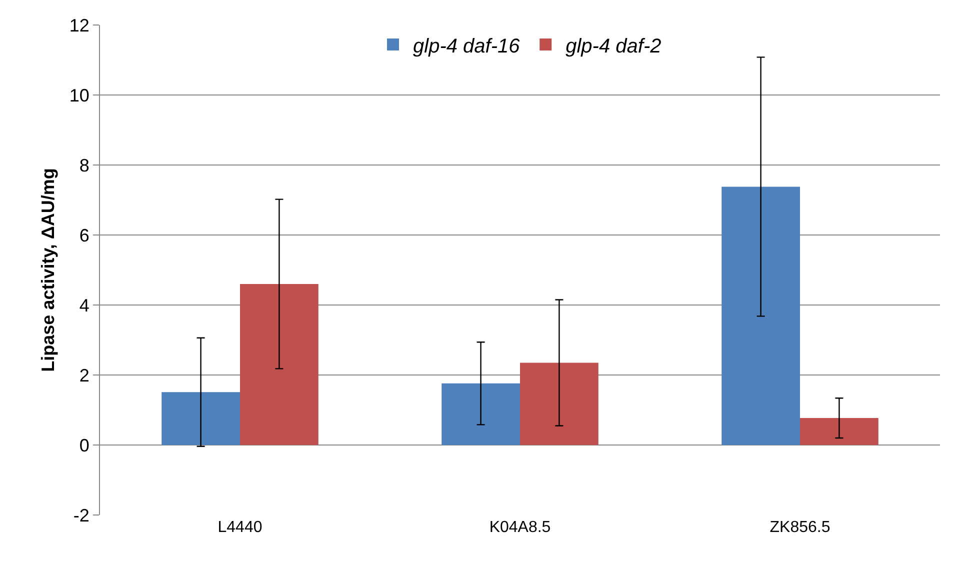  Describe the element at coordinates (614, 46) in the screenshot. I see `legend-label: glp-4 daf-2` at that location.